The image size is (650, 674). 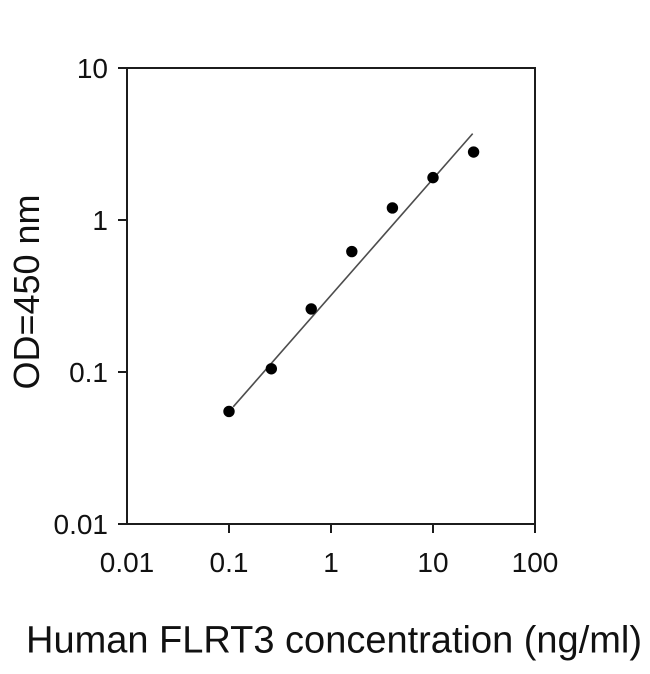 I want to click on y-tick-label: 0.01, so click(x=81, y=524).